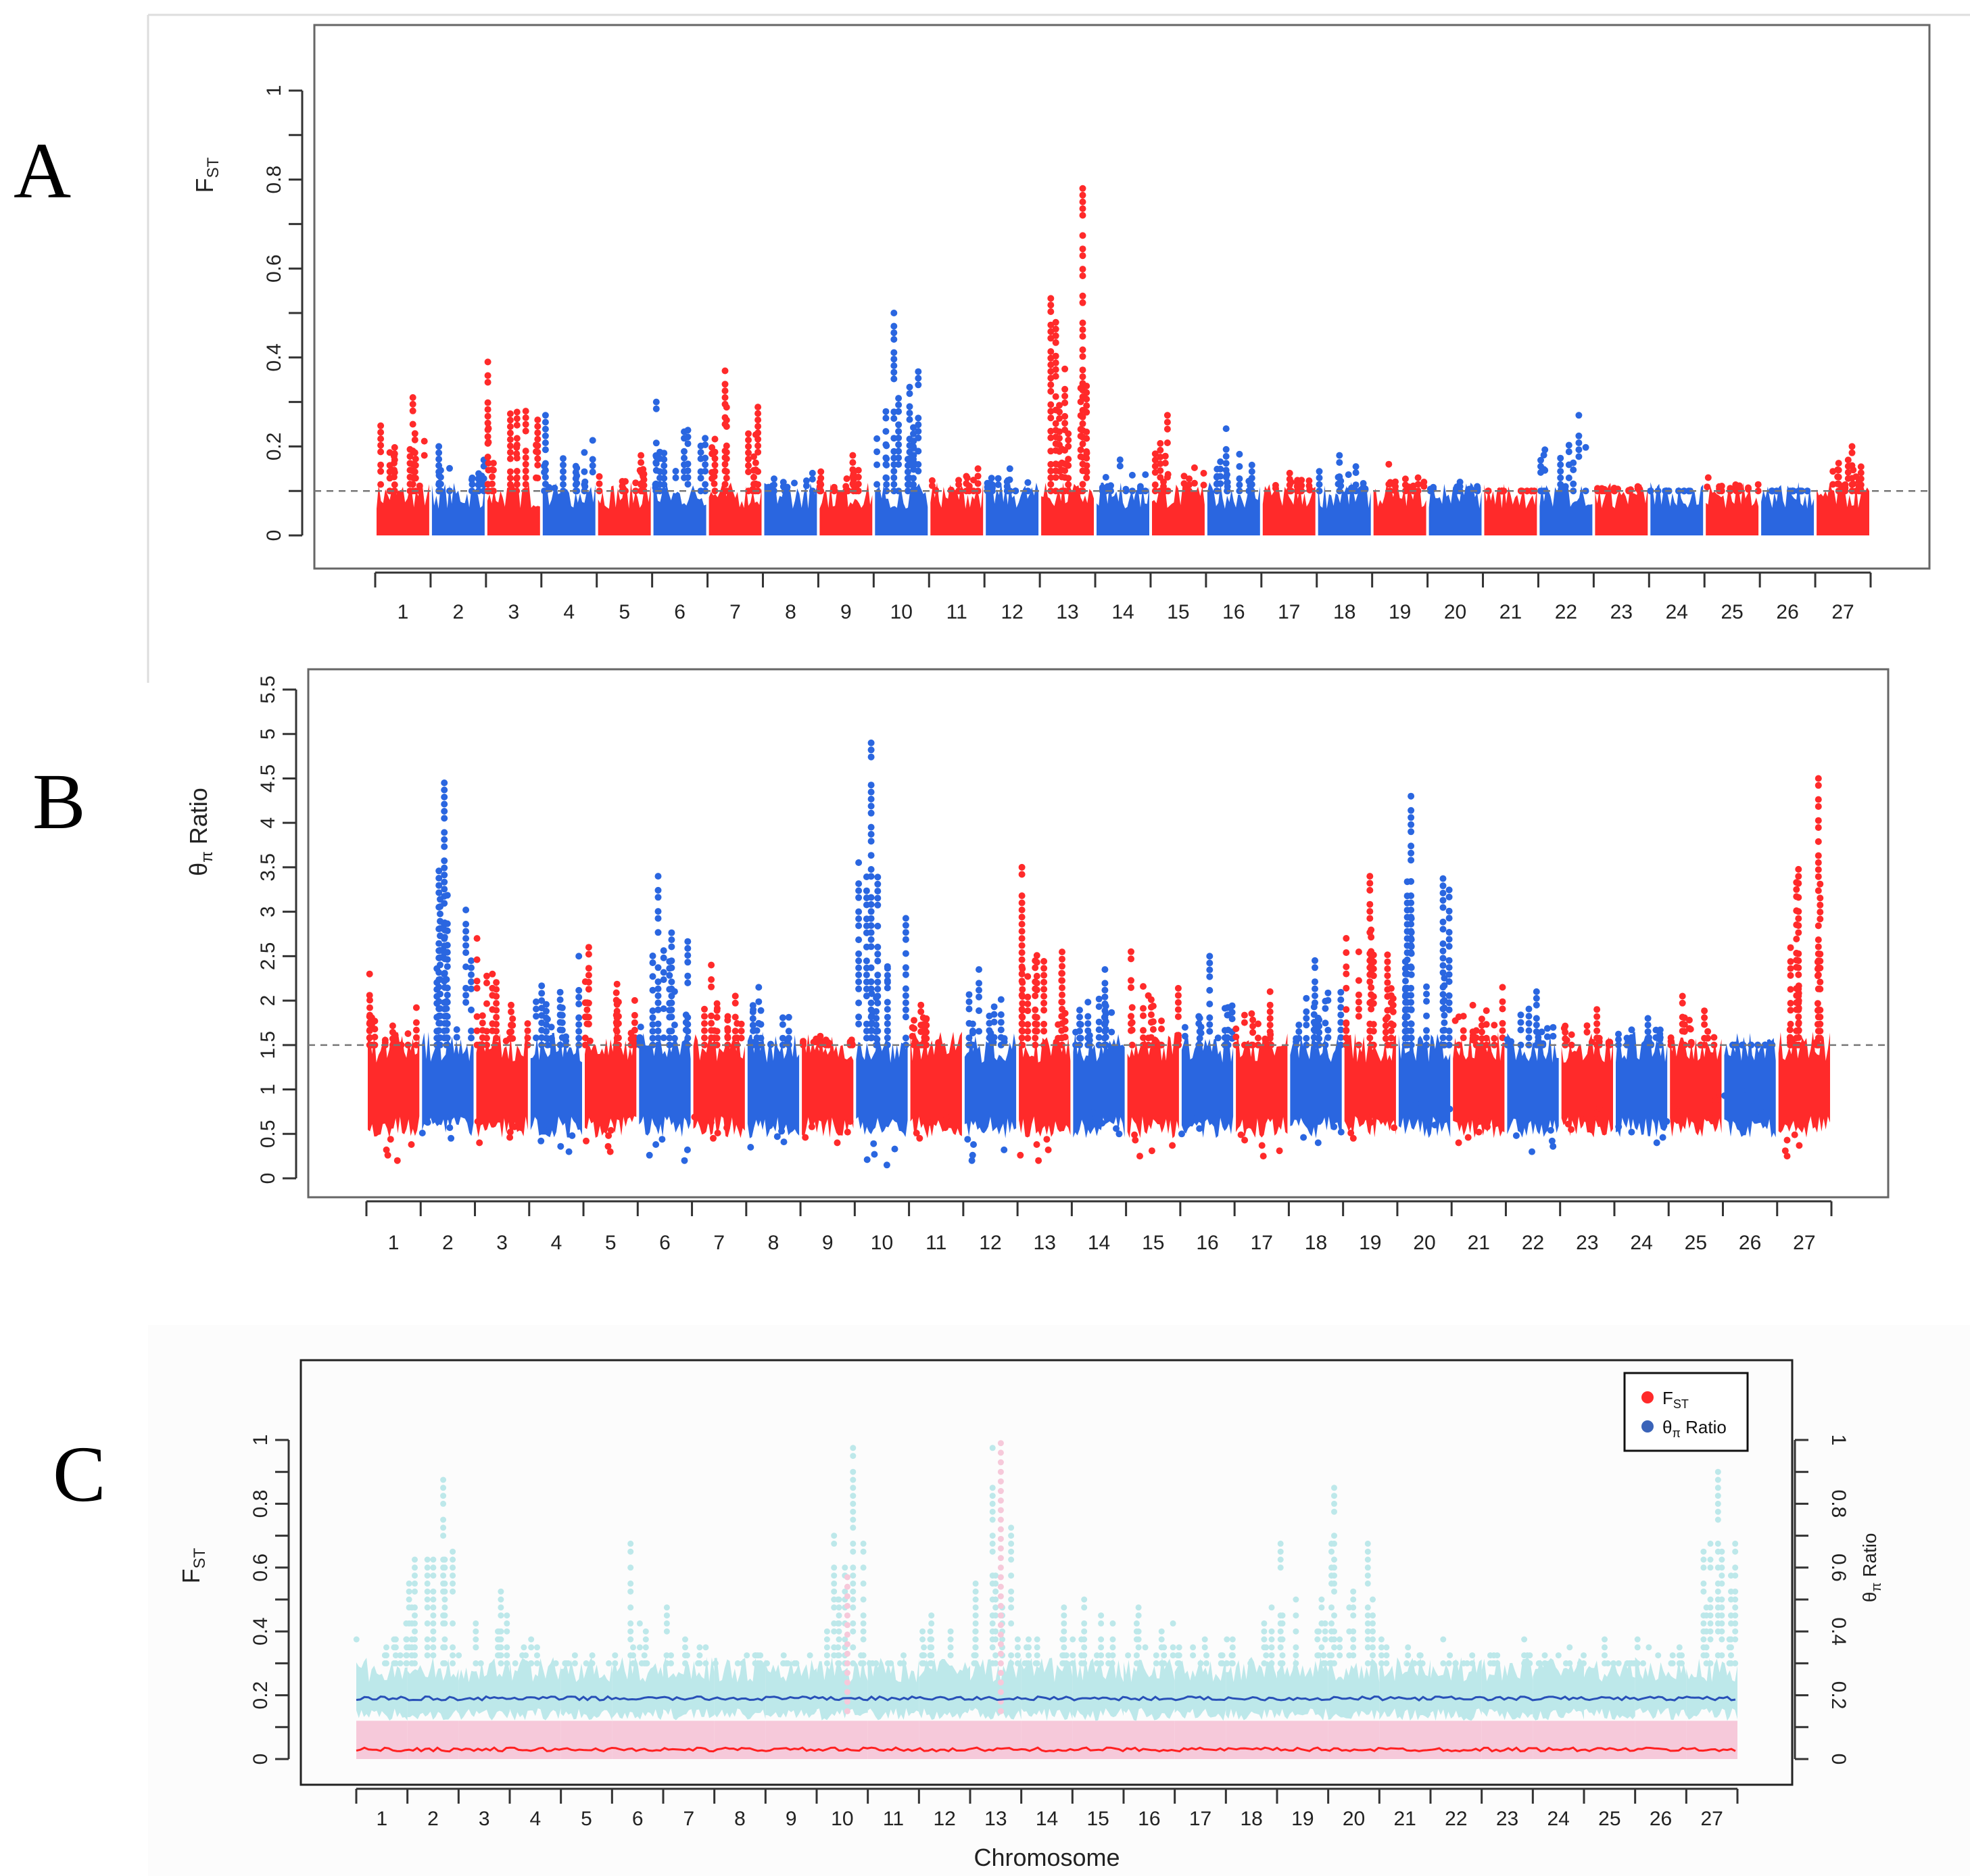  What do you see at coordinates (268, 689) in the screenshot?
I see `y-tick-label: 5.5` at bounding box center [268, 689].